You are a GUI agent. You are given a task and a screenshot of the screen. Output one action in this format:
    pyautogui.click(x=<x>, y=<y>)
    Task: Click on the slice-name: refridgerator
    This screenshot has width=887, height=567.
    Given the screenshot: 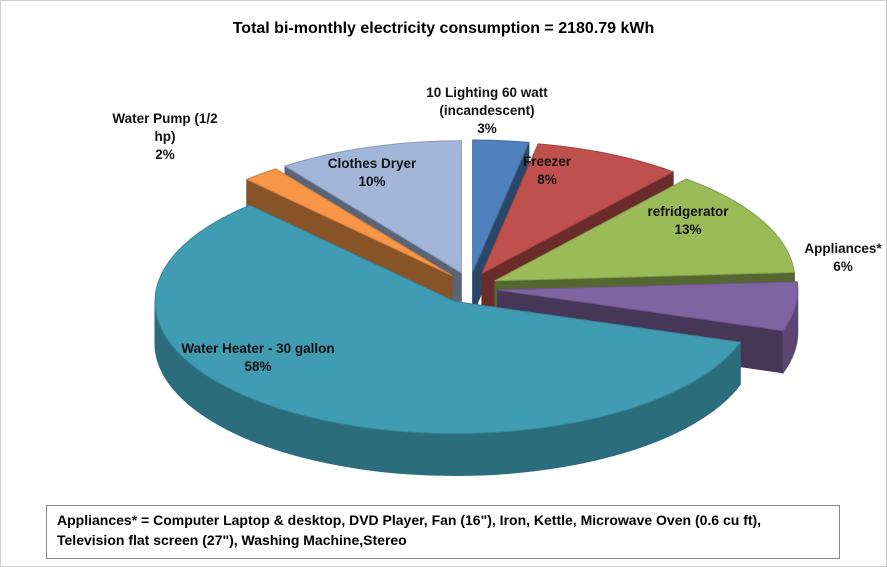 What is the action you would take?
    pyautogui.click(x=688, y=211)
    